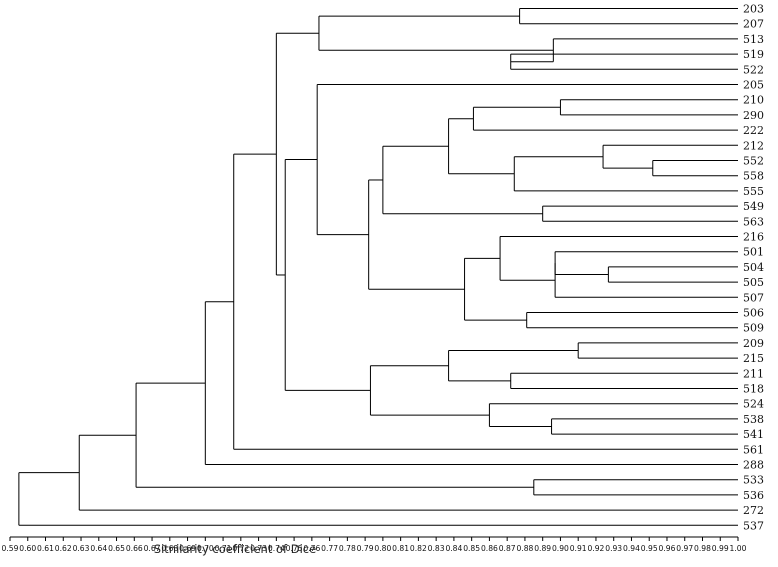  What do you see at coordinates (753, 525) in the screenshot?
I see `leaf-label: 537` at bounding box center [753, 525].